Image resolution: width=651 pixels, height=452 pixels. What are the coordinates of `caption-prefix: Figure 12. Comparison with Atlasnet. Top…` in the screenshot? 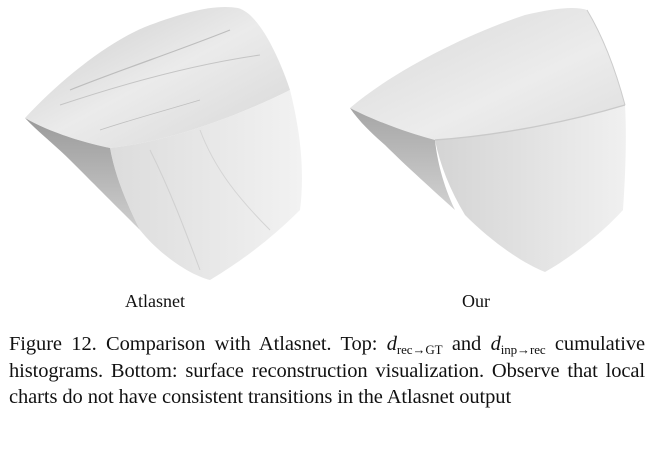 It's located at (198, 344).